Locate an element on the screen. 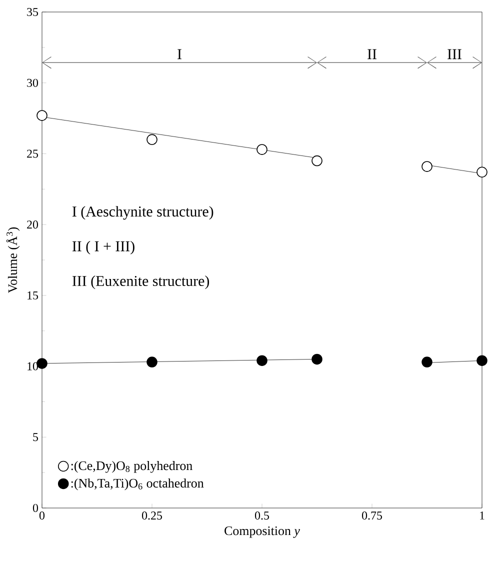 This screenshot has width=498, height=568. annotation: II ( I + III) is located at coordinates (103, 247).